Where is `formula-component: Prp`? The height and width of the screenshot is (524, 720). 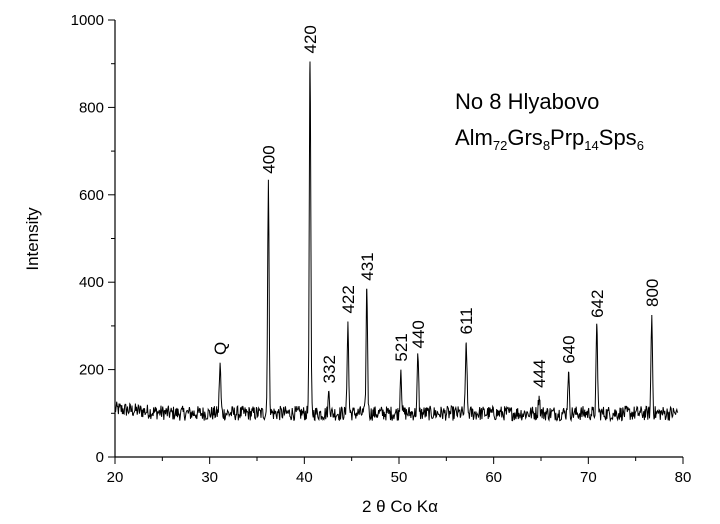 formula-component: Prp is located at coordinates (567, 137).